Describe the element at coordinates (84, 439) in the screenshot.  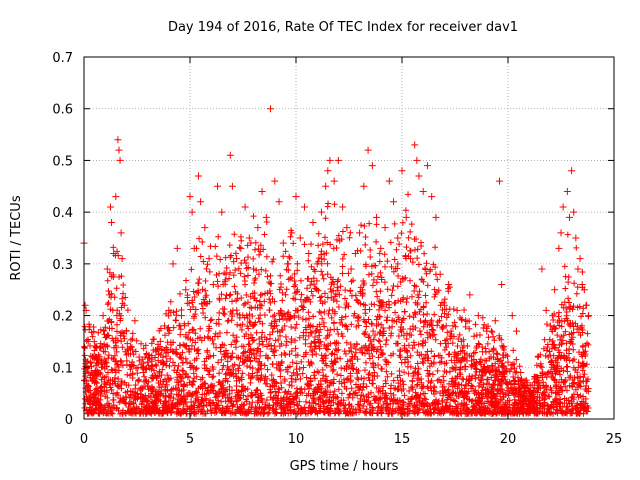
I see `x-tick-label: 0` at that location.